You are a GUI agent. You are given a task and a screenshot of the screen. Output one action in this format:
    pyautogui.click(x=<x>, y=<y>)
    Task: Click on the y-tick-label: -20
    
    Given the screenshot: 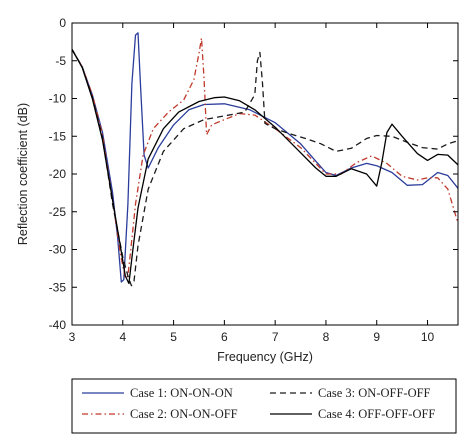 What is the action you would take?
    pyautogui.click(x=58, y=174)
    